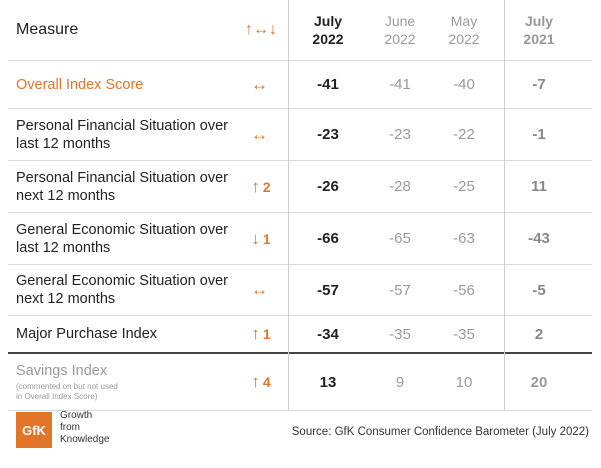  I want to click on value-jun22: -23, so click(400, 134).